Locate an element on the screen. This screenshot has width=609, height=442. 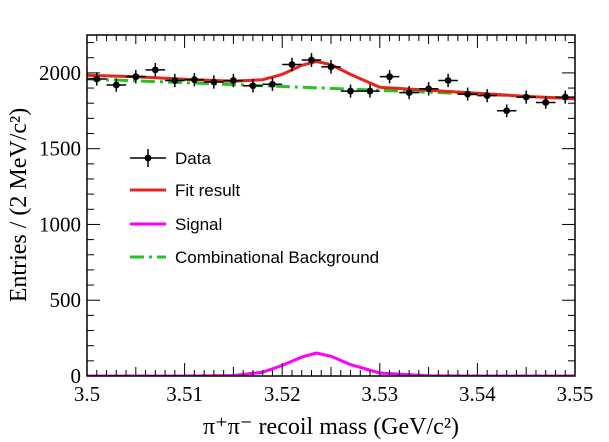
y-tick-label: 1500 is located at coordinates (60, 149).